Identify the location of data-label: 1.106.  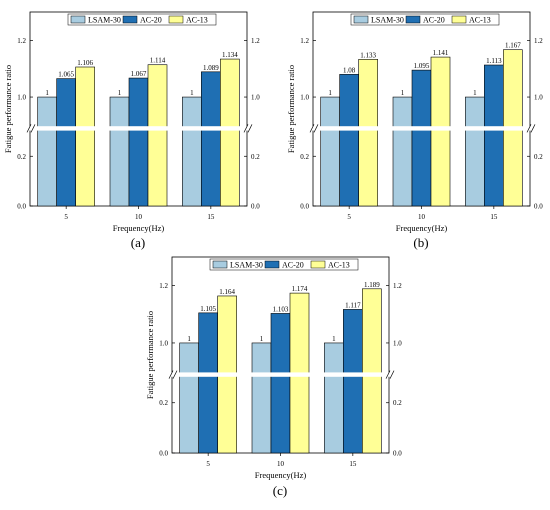
(85, 63).